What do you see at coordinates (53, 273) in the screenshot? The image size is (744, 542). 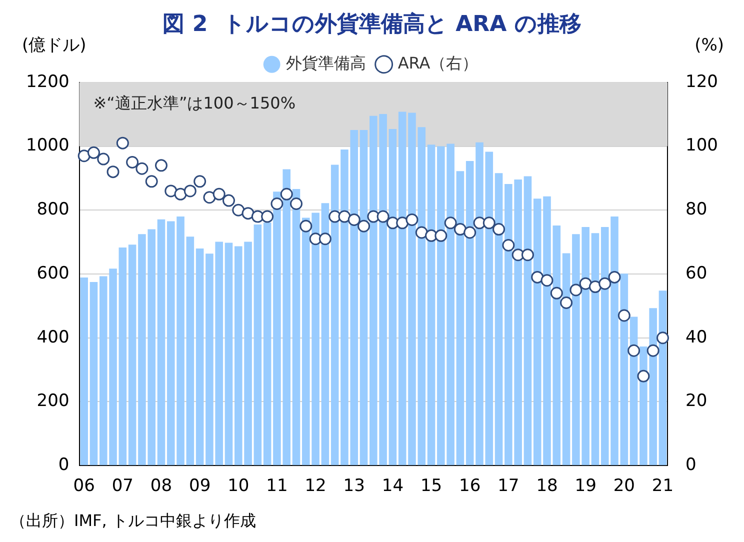 I see `y-tick-label: 600` at bounding box center [53, 273].